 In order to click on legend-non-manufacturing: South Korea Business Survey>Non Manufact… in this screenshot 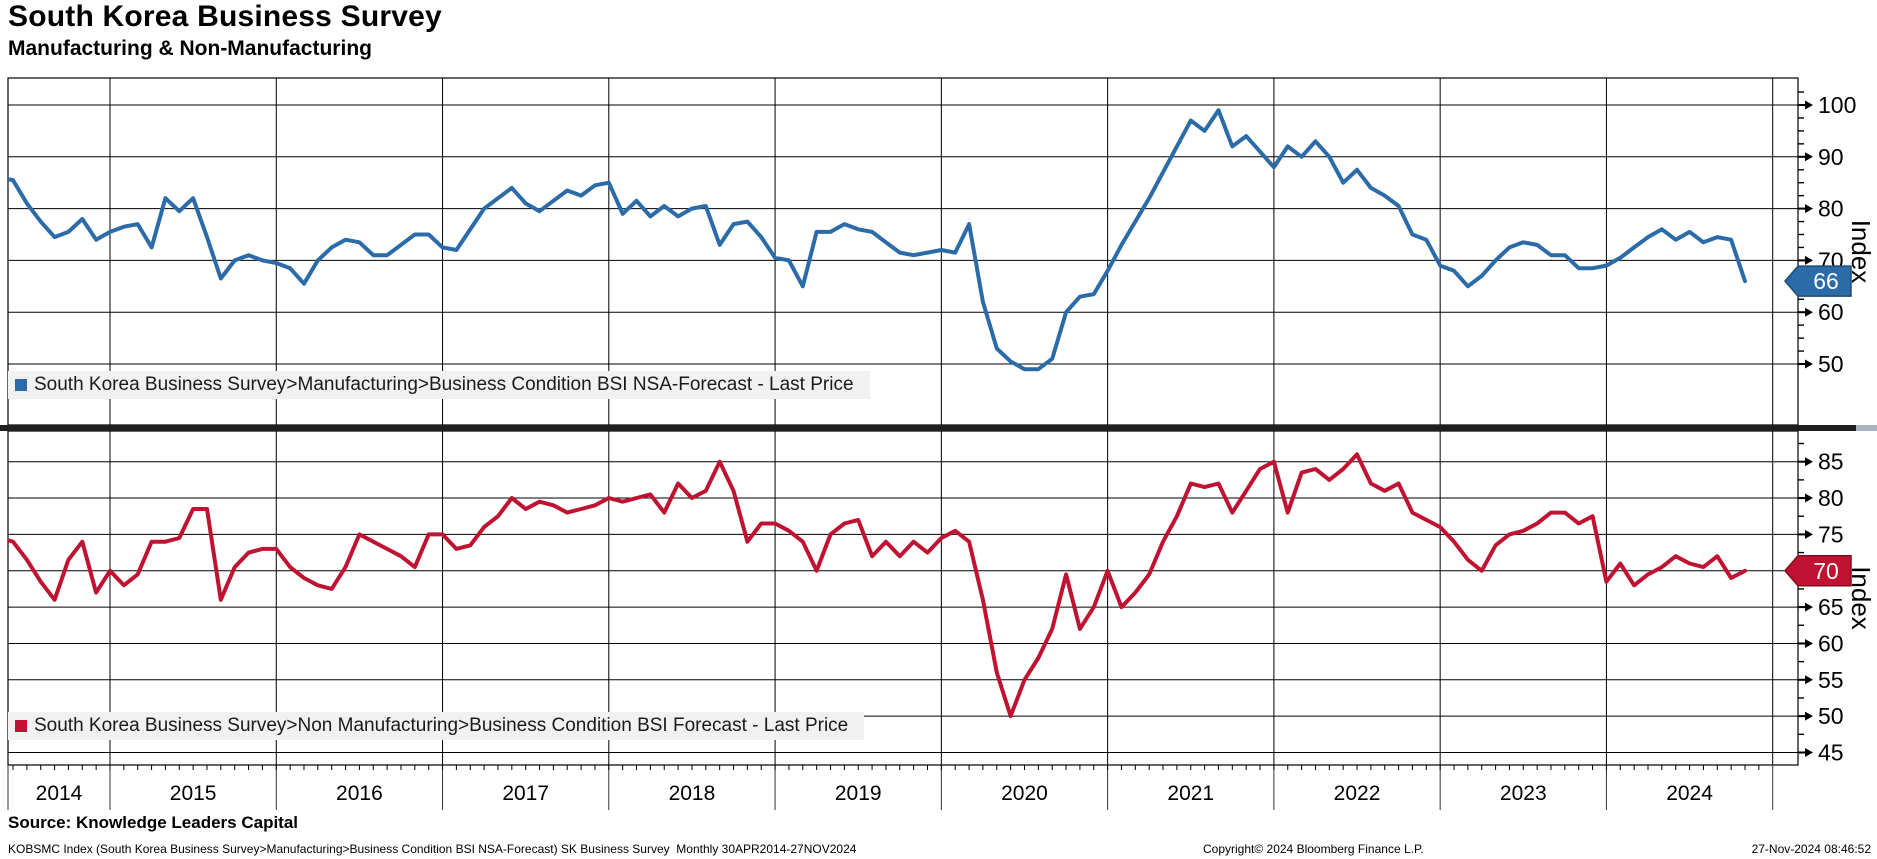, I will do `click(436, 726)`.